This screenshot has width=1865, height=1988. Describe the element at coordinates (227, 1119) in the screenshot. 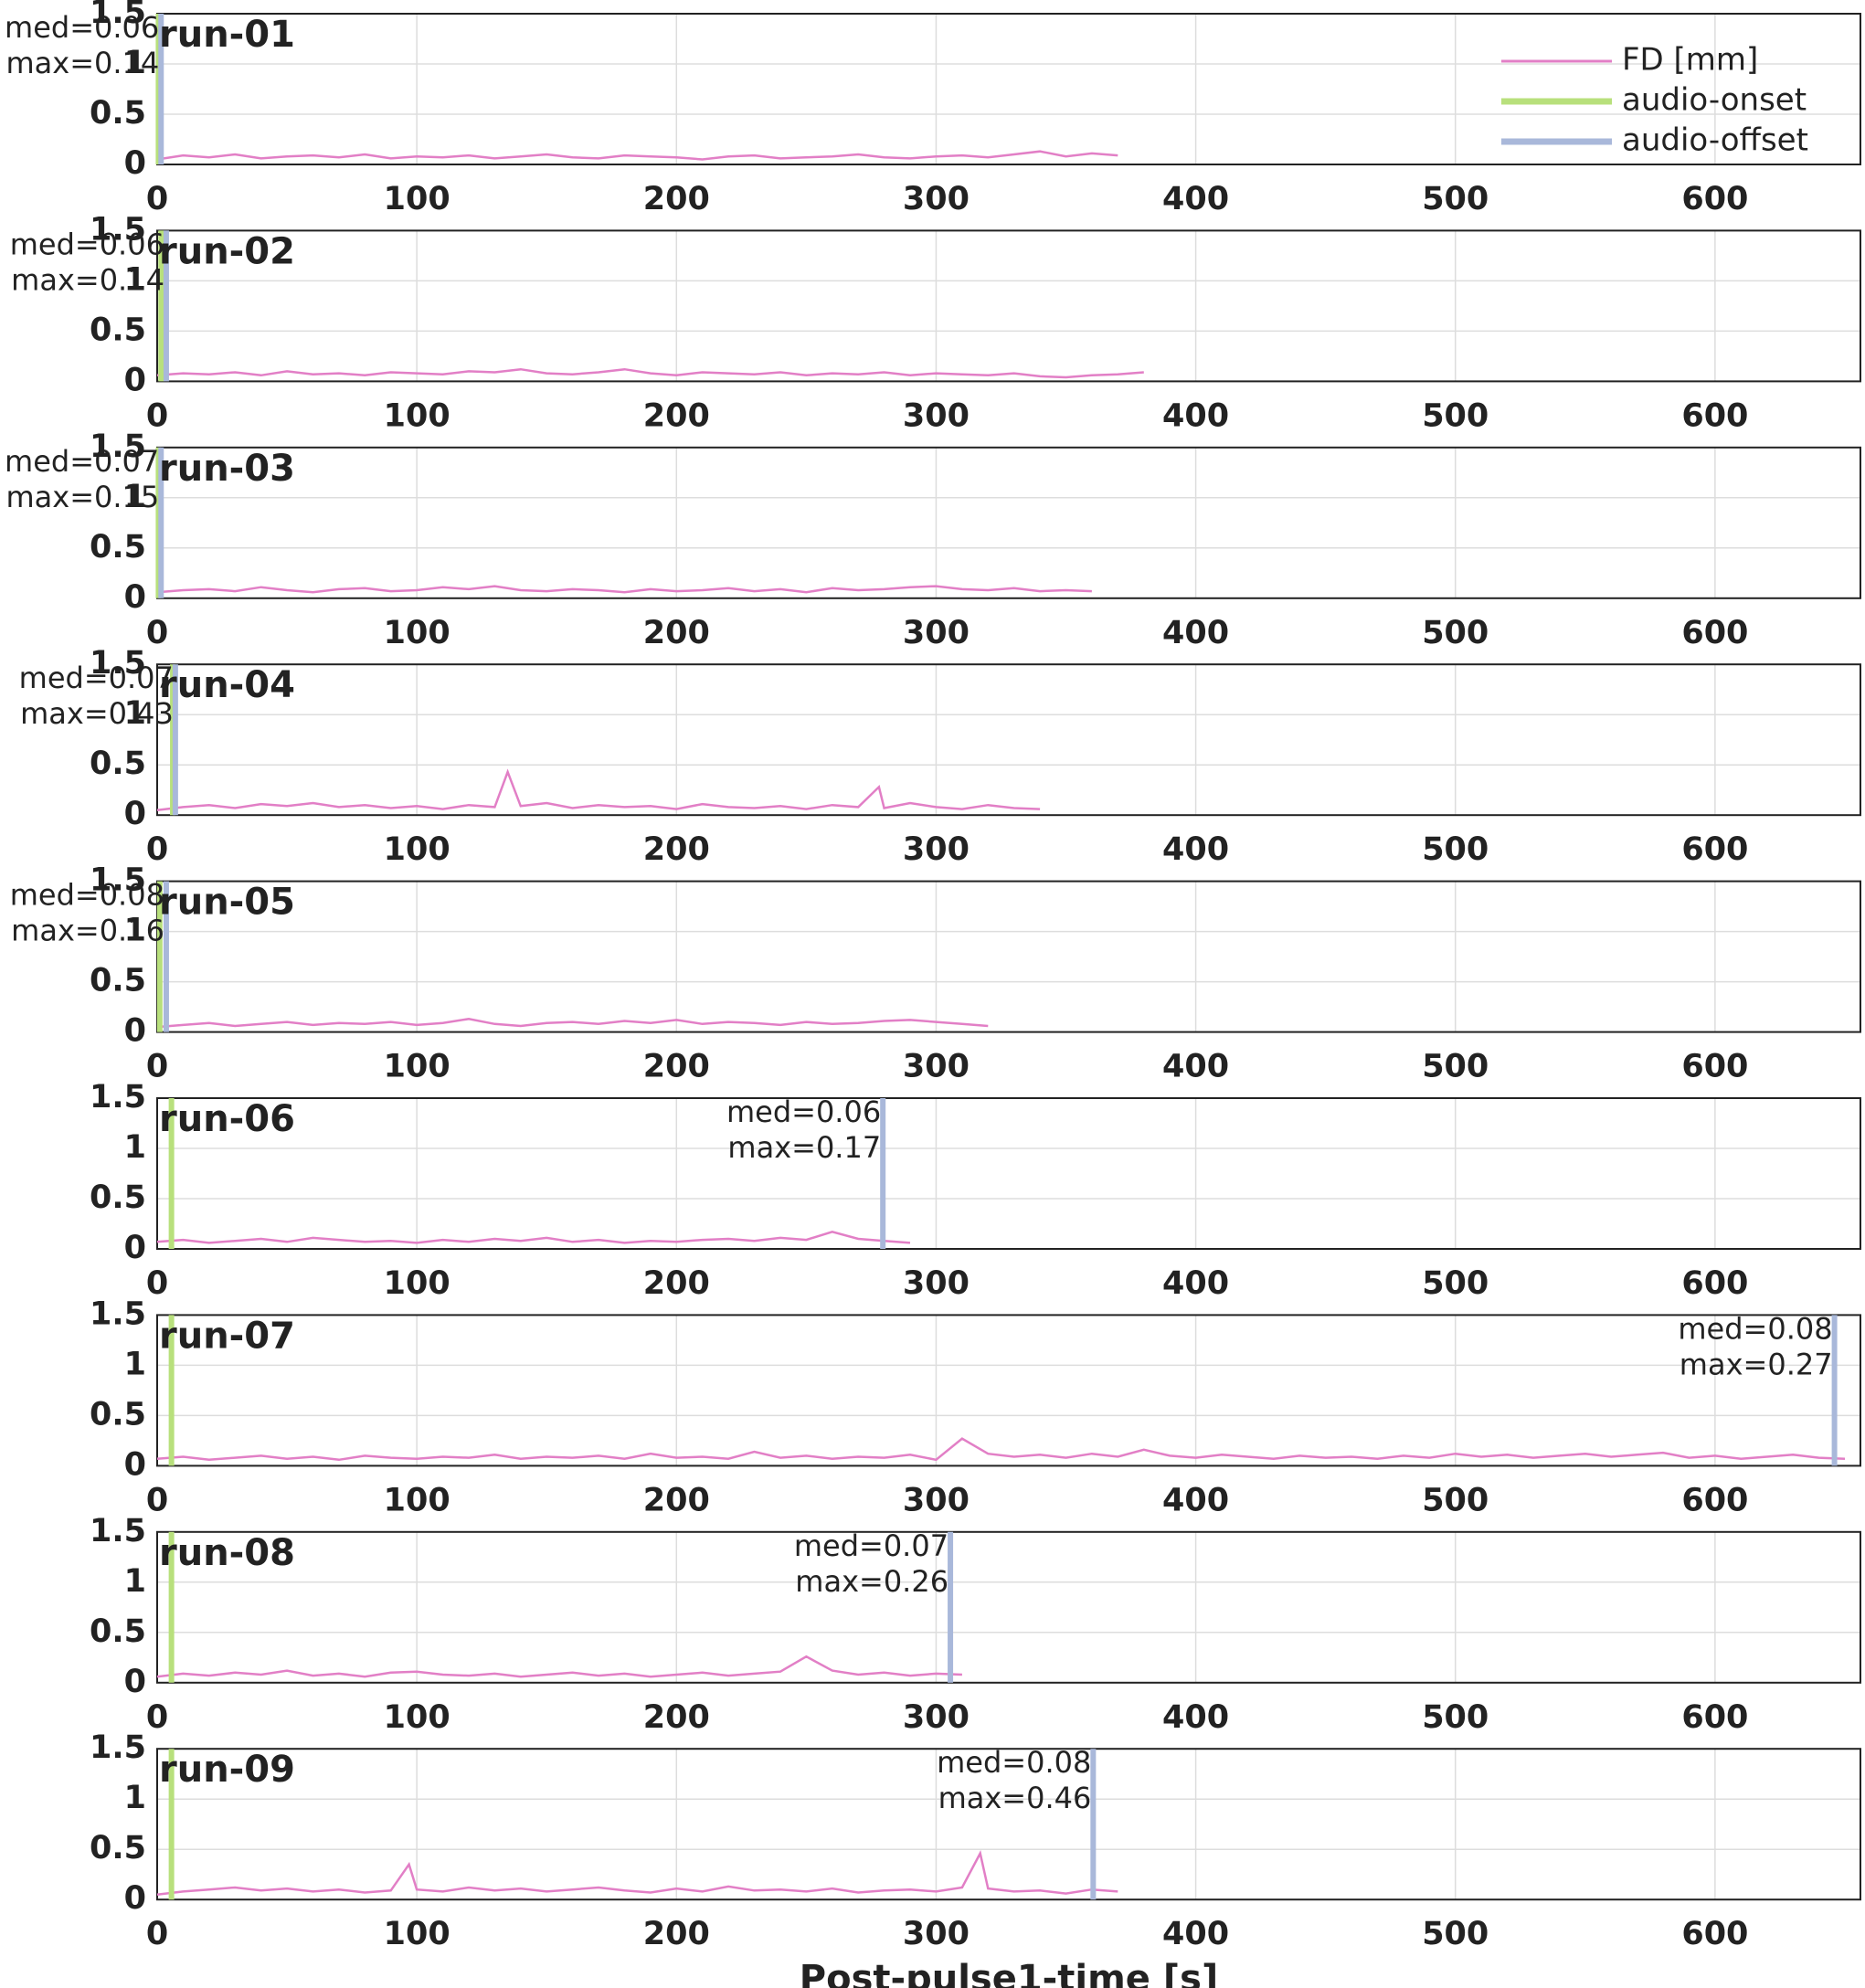

I see `panel-title: run-06` at that location.